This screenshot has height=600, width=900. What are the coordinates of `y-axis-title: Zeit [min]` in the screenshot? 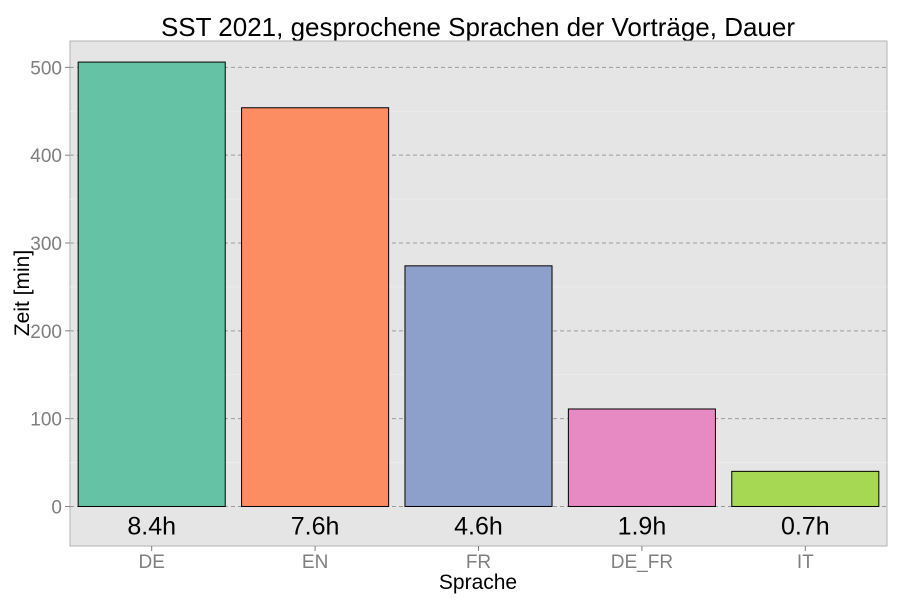 It's located at (22, 293).